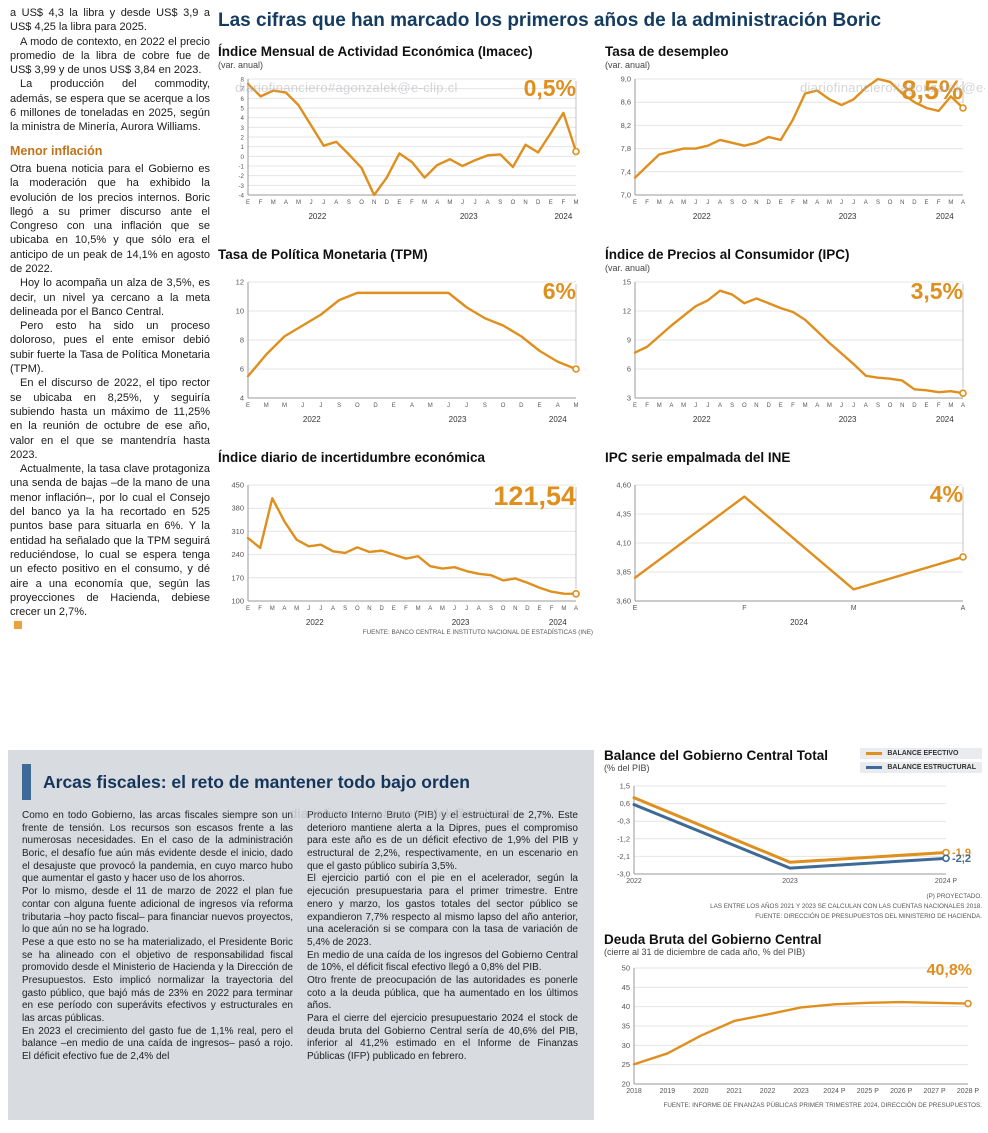 The width and height of the screenshot is (988, 1133). What do you see at coordinates (626, 79) in the screenshot?
I see `svg-text: 9,0` at bounding box center [626, 79].